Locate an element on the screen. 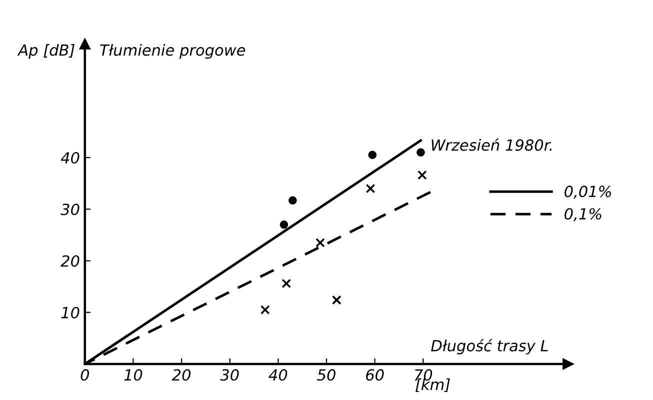  y-tick-label: 30 is located at coordinates (70, 210).